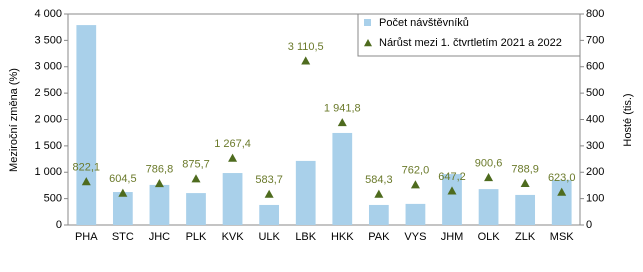 The image size is (643, 272). I want to click on data-label: 822,1, so click(87, 168).